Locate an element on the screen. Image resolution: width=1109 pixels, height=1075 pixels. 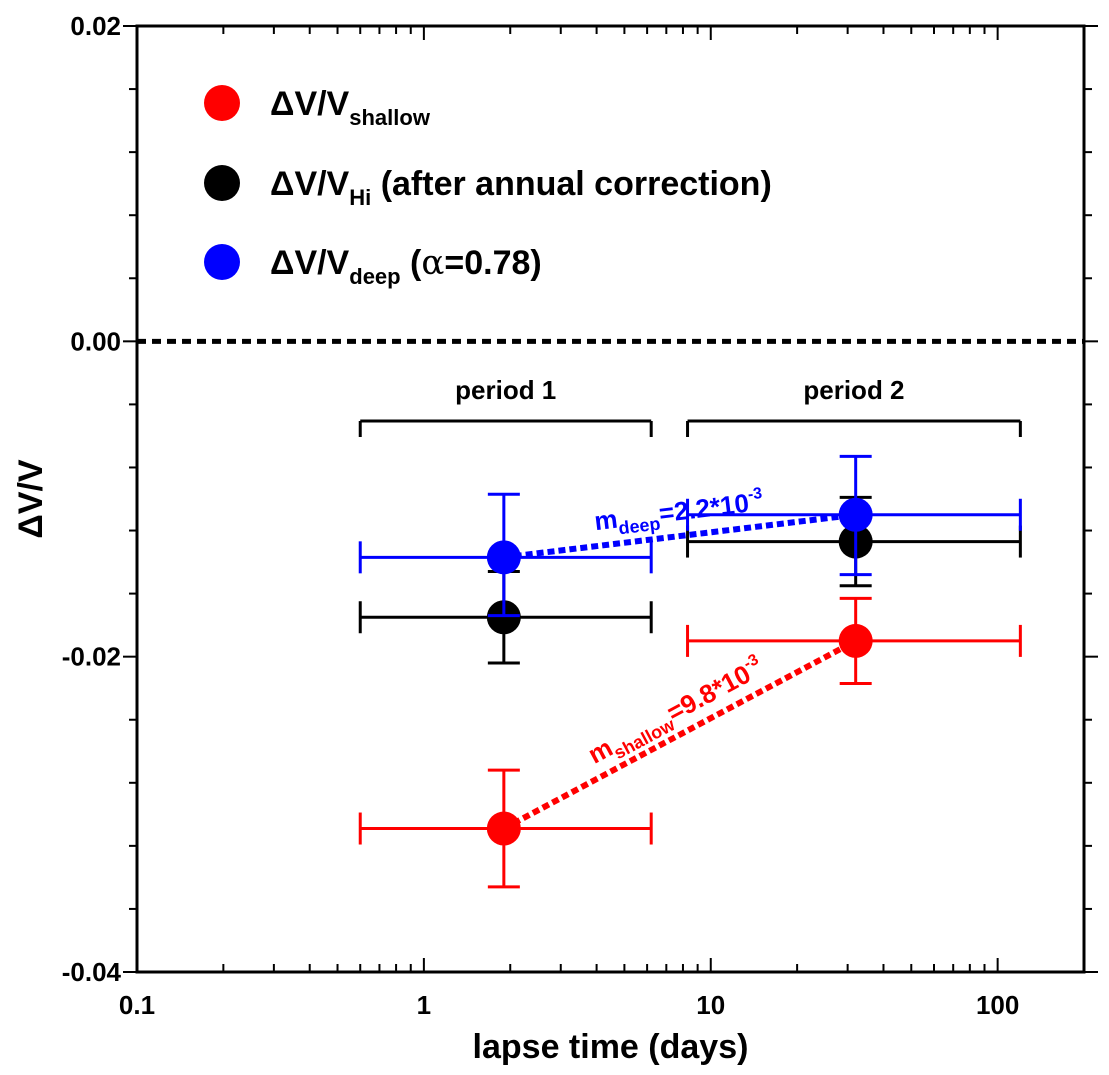
slope-label-deep: mdeep=2.2*10-3 is located at coordinates (679, 513).